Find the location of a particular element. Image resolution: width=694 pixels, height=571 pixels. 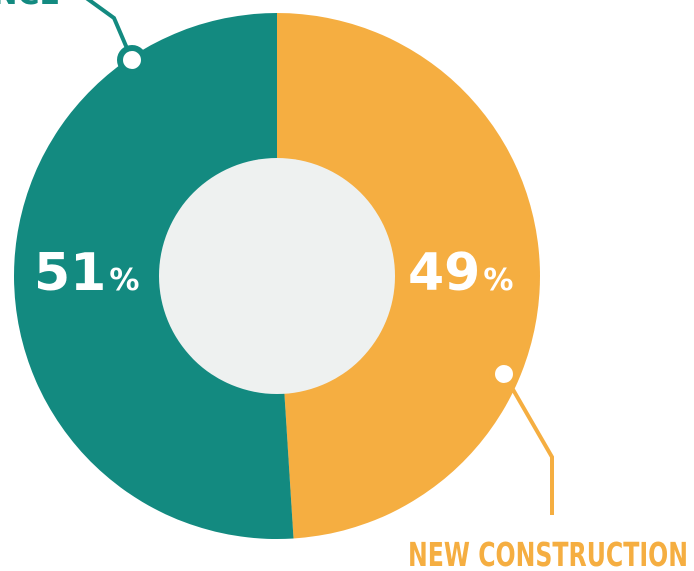

slice-percent-label-left: 51% is located at coordinates (86, 273).